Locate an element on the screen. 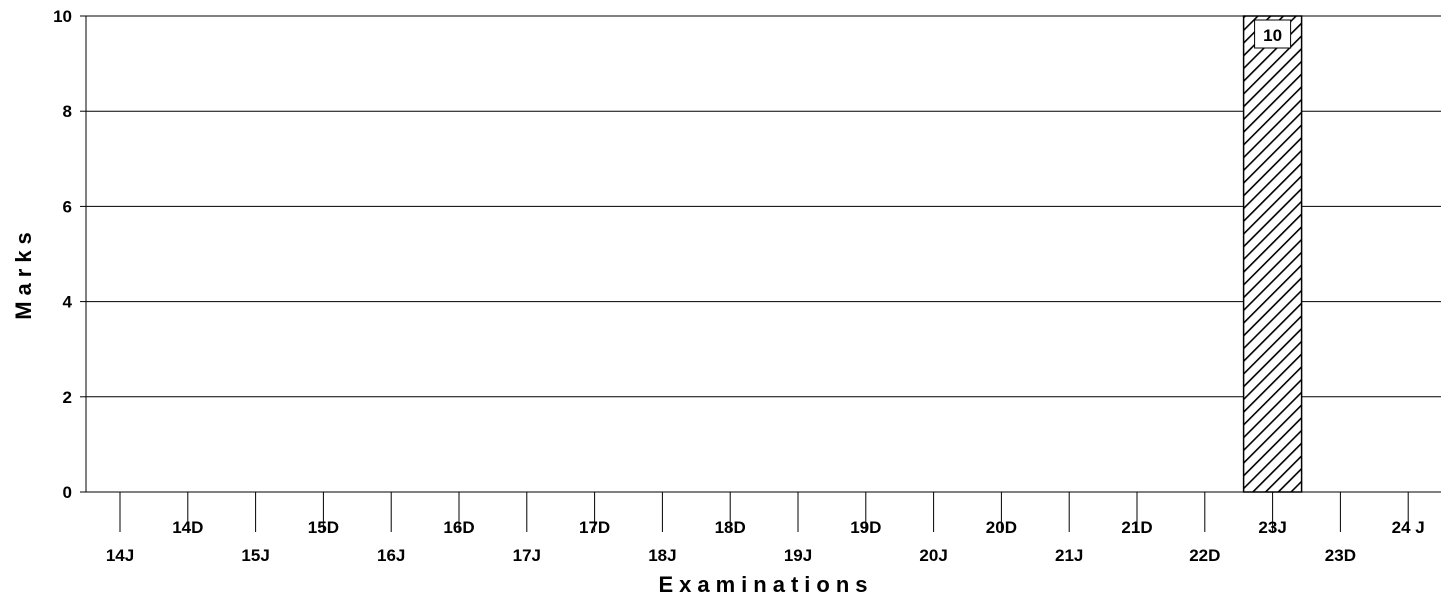 The width and height of the screenshot is (1441, 600). bar is located at coordinates (1272, 254).